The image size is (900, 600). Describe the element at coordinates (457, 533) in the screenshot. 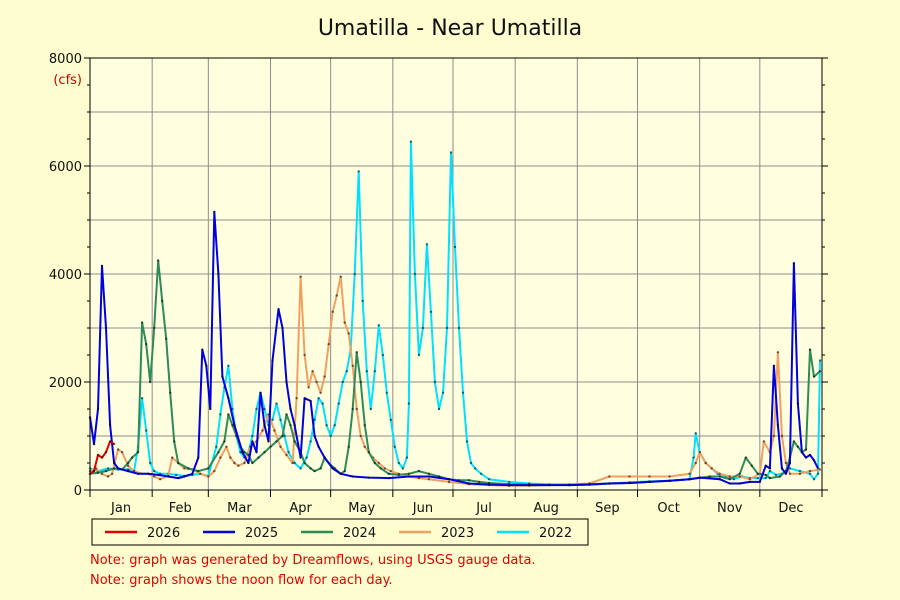

I see `legend-label-2023: 2023` at that location.